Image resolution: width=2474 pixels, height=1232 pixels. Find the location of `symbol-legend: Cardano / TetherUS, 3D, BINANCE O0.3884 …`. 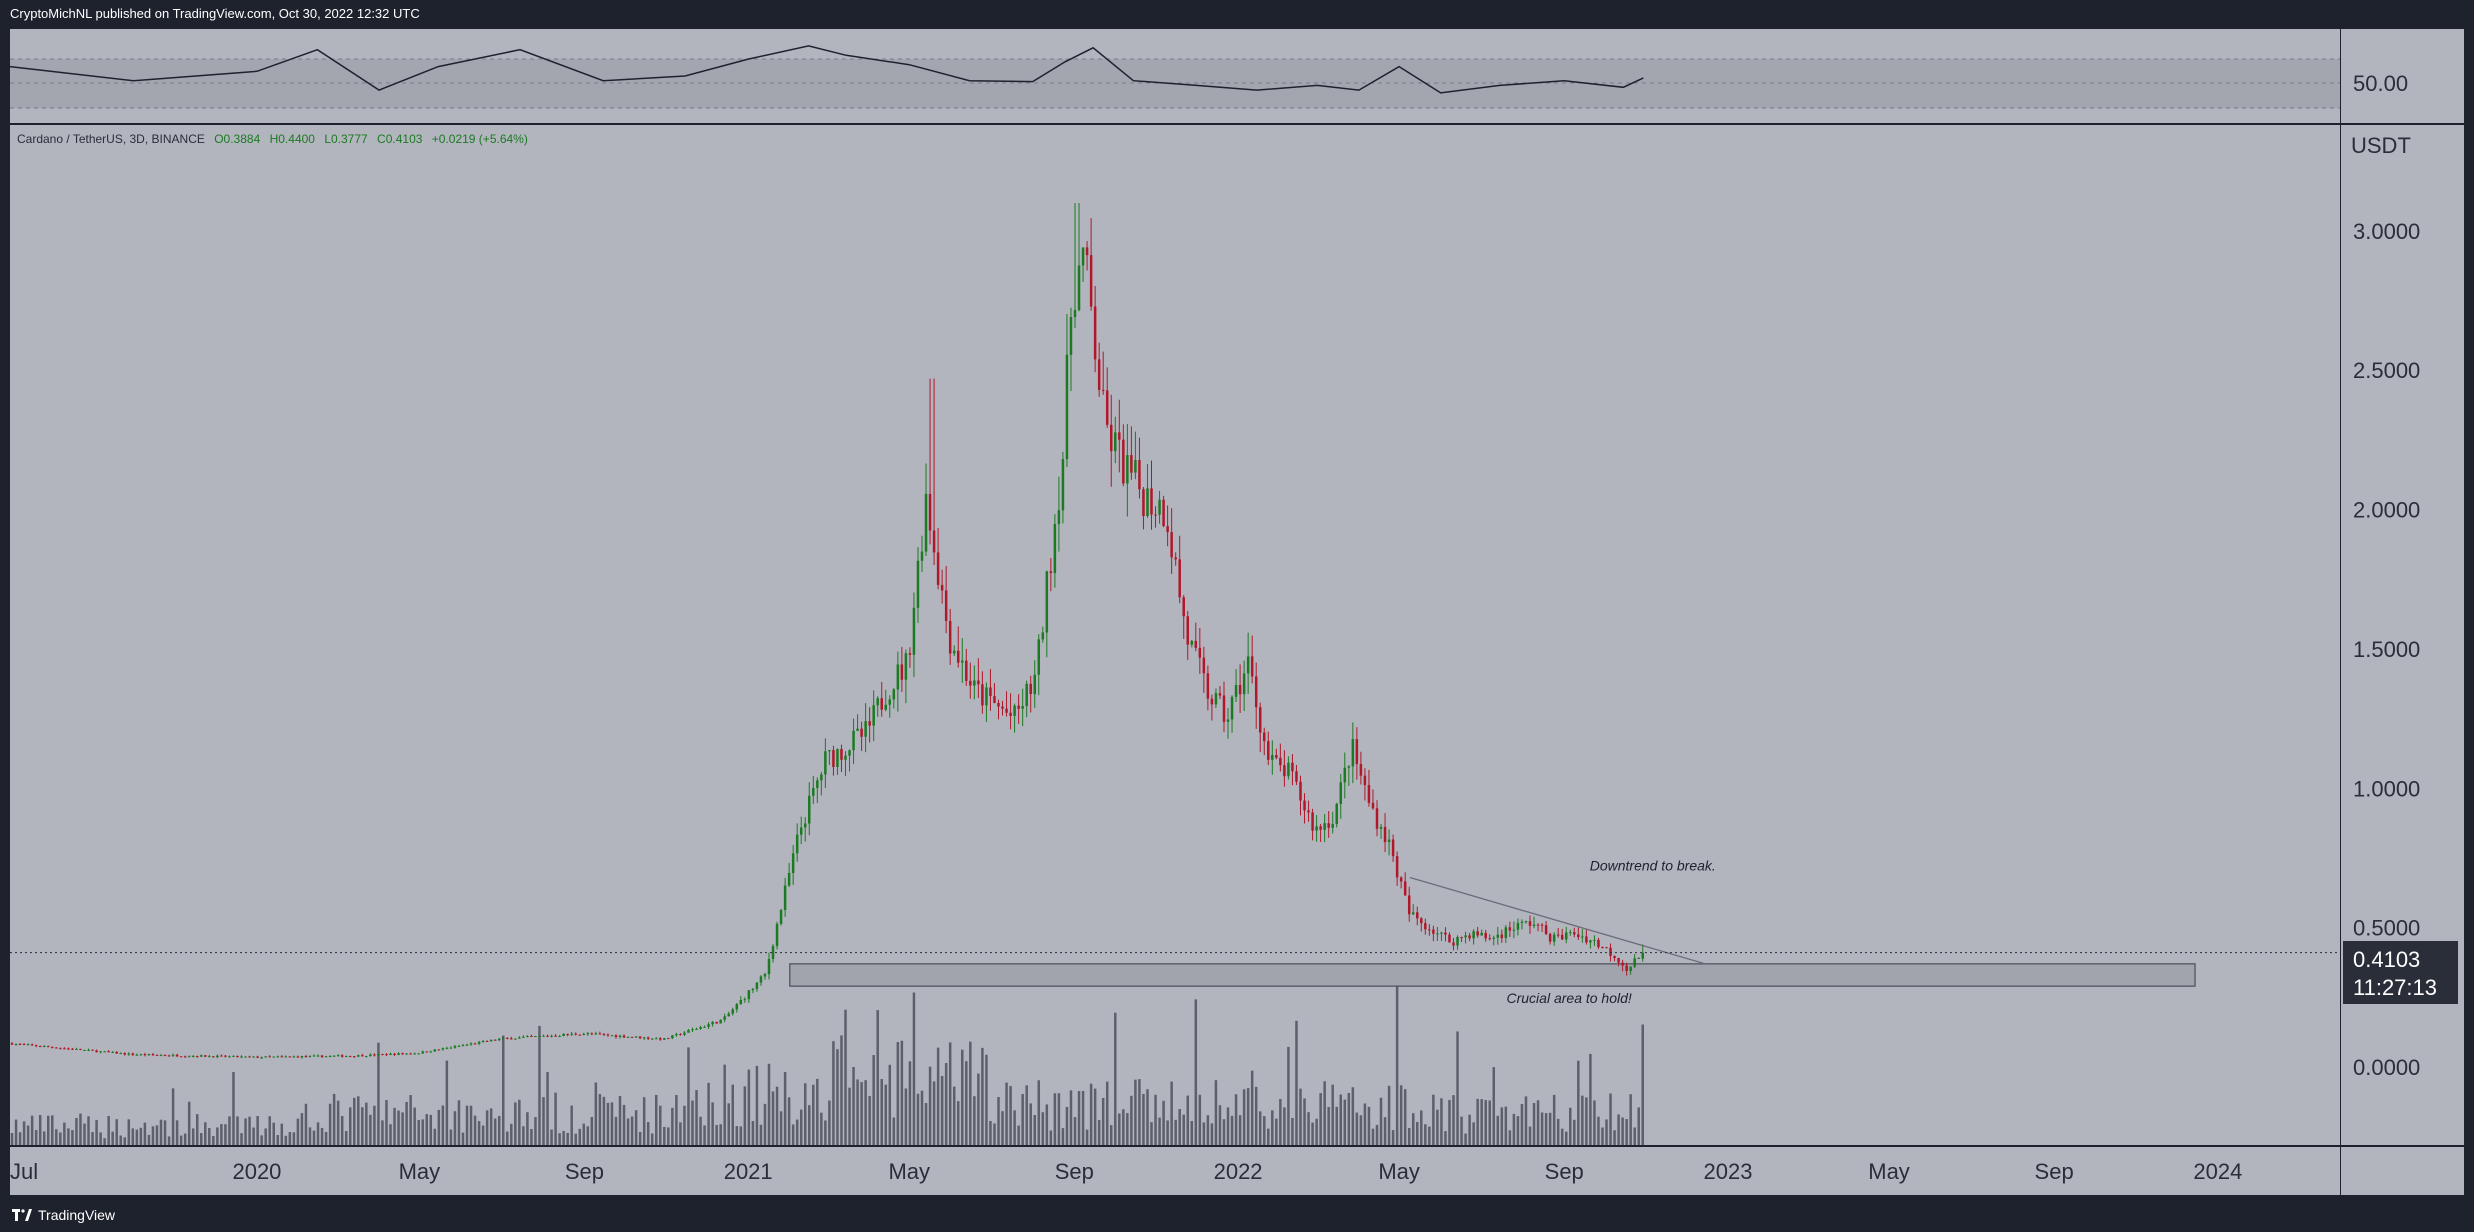

symbol-legend: Cardano / TetherUS, 3D, BINANCE O0.3884 … is located at coordinates (272, 139).